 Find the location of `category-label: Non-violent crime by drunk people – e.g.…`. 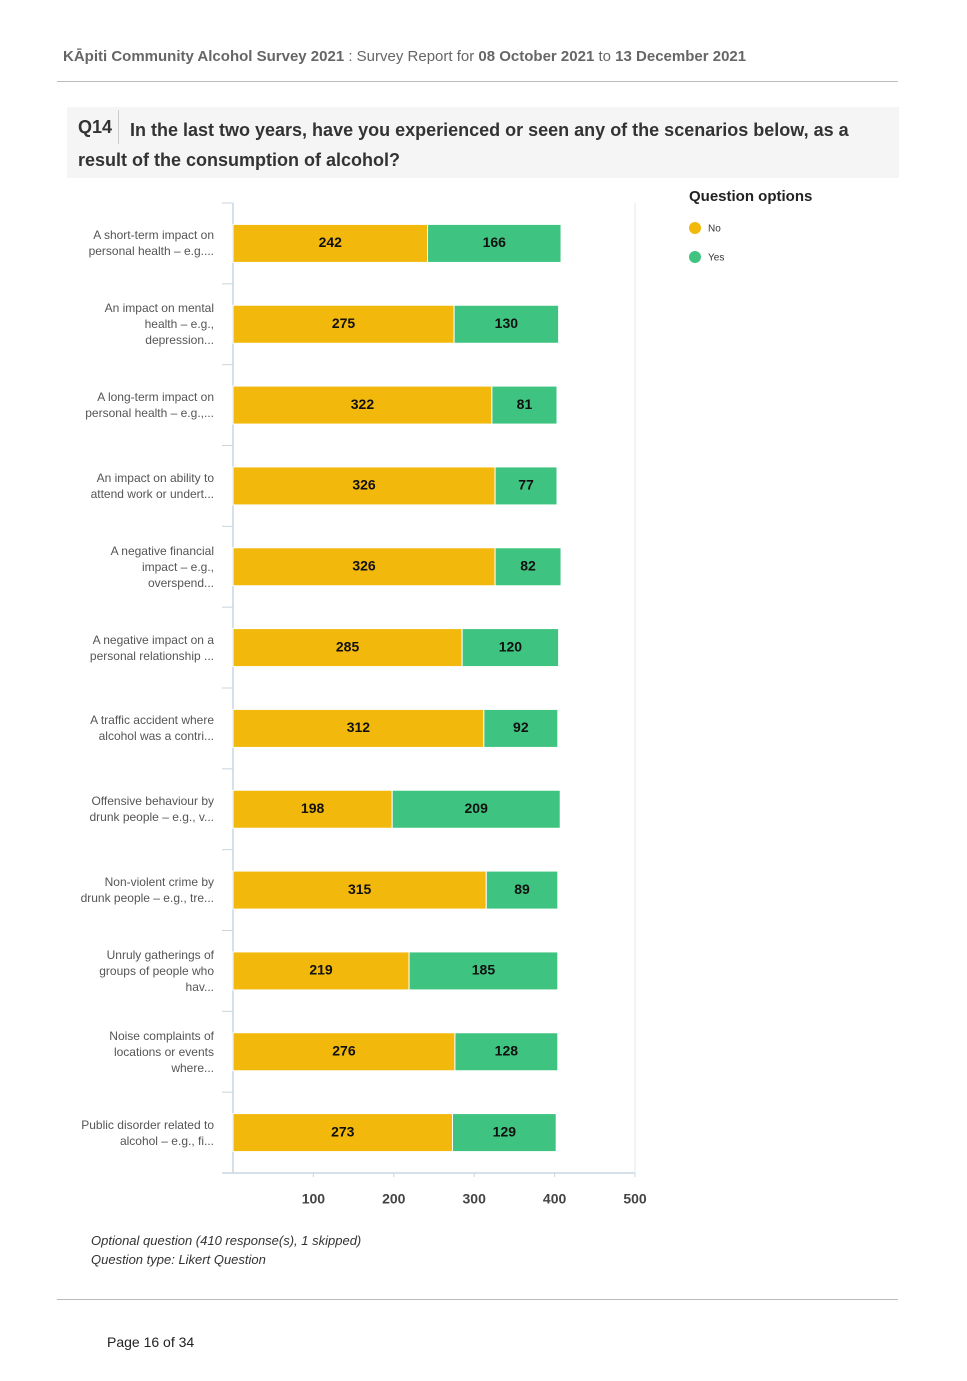

category-label: Non-violent crime by drunk people – e.g.… is located at coordinates (147, 890).